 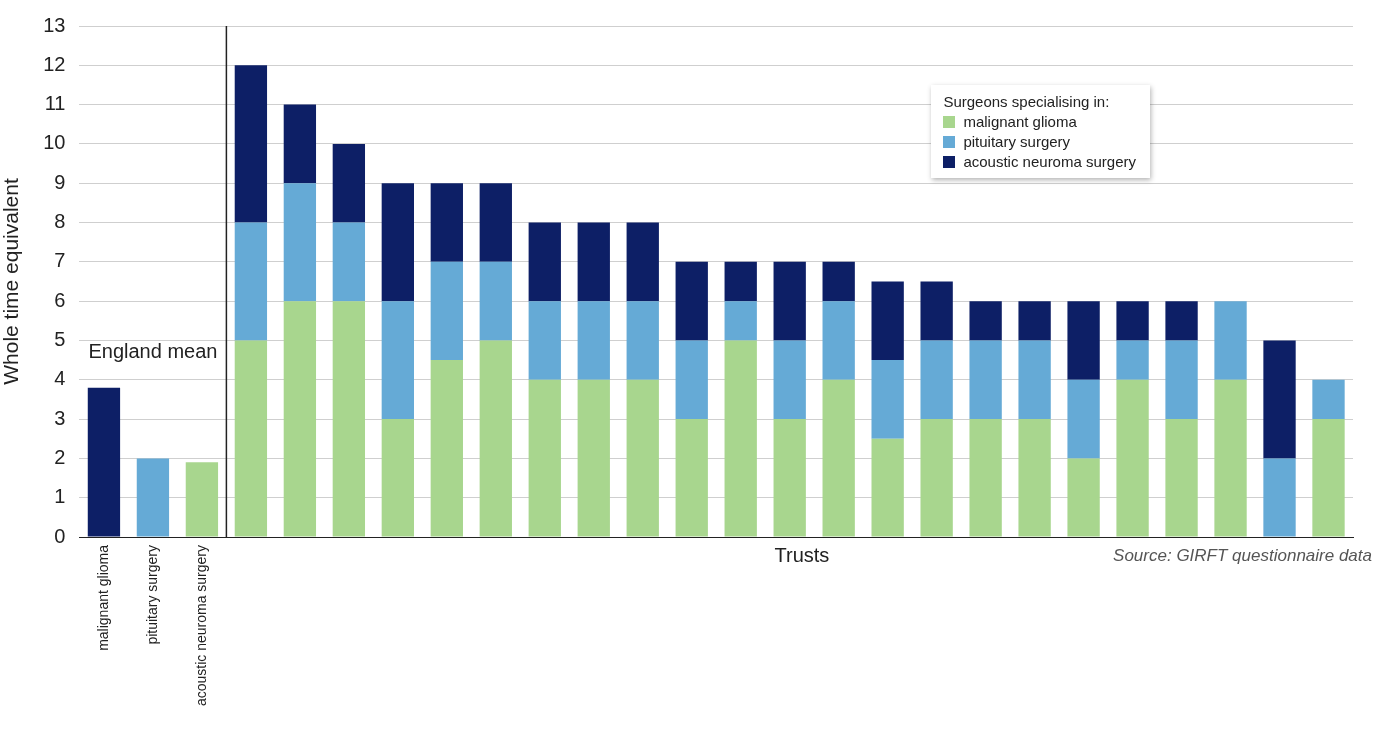 I want to click on y-tick-label: 0, so click(x=60, y=535).